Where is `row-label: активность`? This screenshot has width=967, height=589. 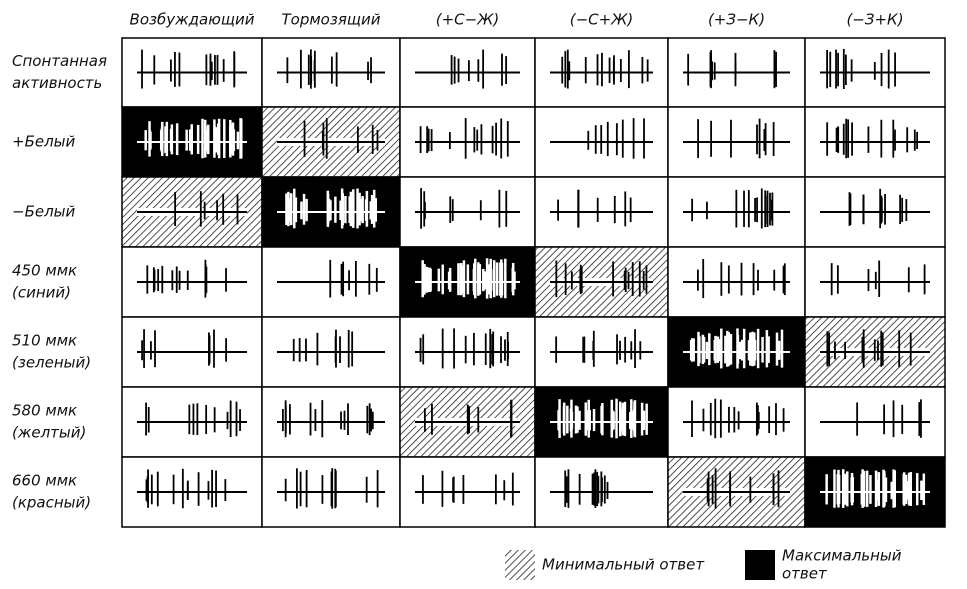 row-label: активность is located at coordinates (57, 83).